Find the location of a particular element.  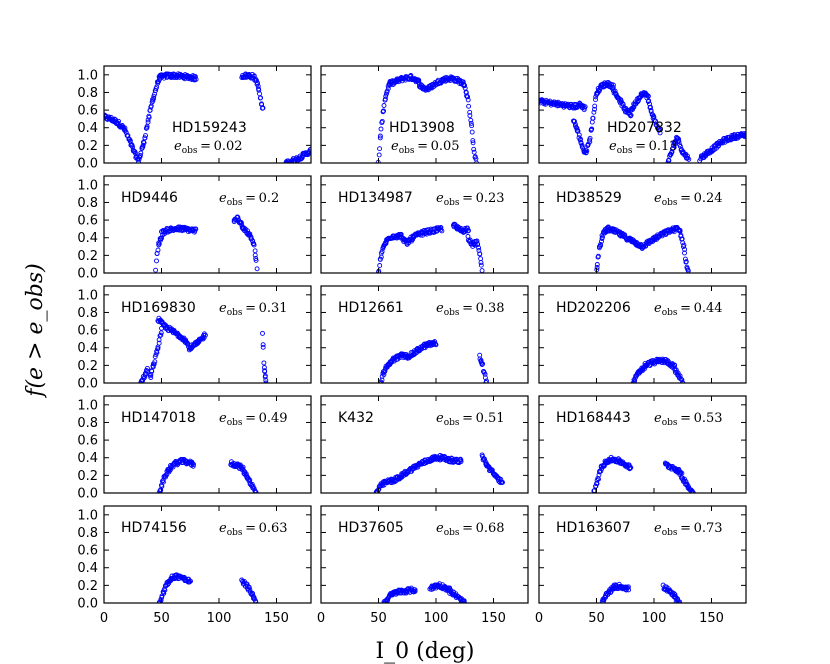

y-tick-label: 0.8 is located at coordinates (87, 423).